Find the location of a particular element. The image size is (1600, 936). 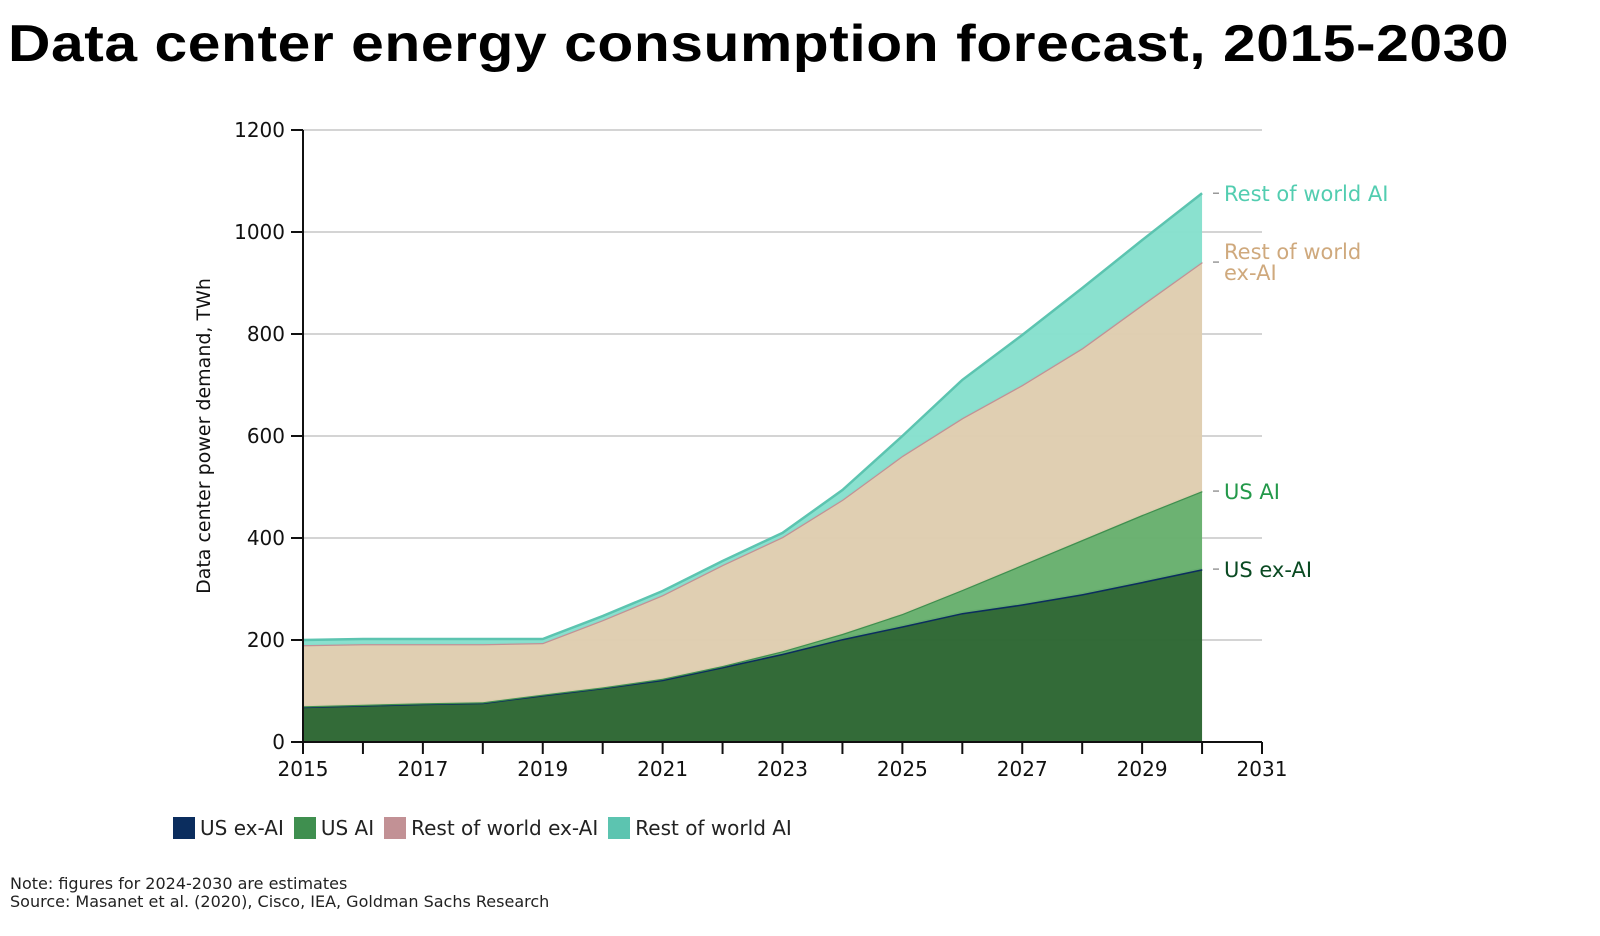

end-label-3: Rest of world AI is located at coordinates (1306, 194).